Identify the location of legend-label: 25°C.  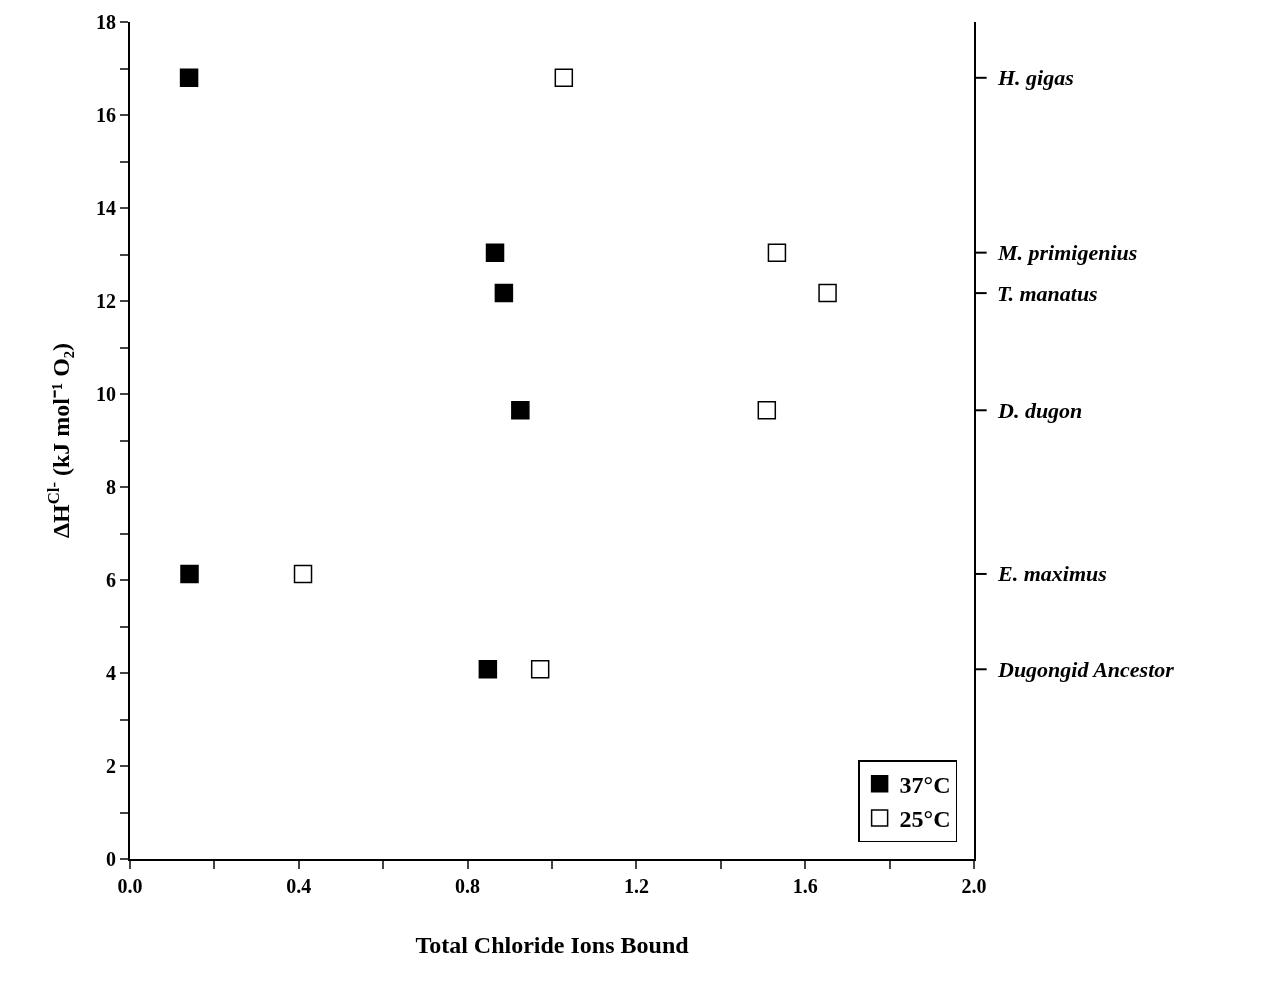
(925, 819).